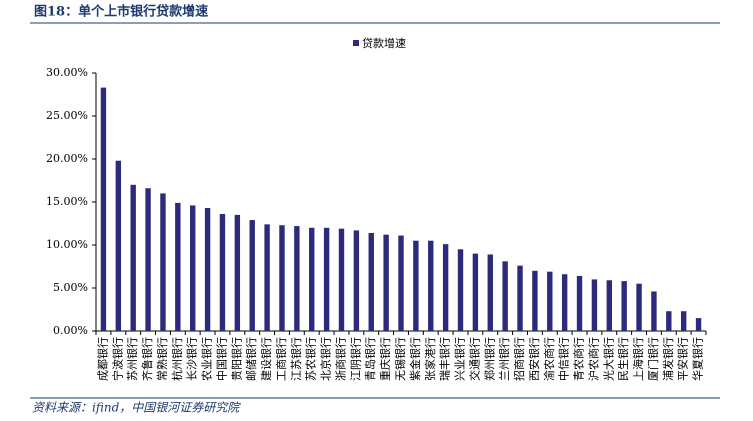  I want to click on x-tick-label: 成都银行, so click(102, 359).